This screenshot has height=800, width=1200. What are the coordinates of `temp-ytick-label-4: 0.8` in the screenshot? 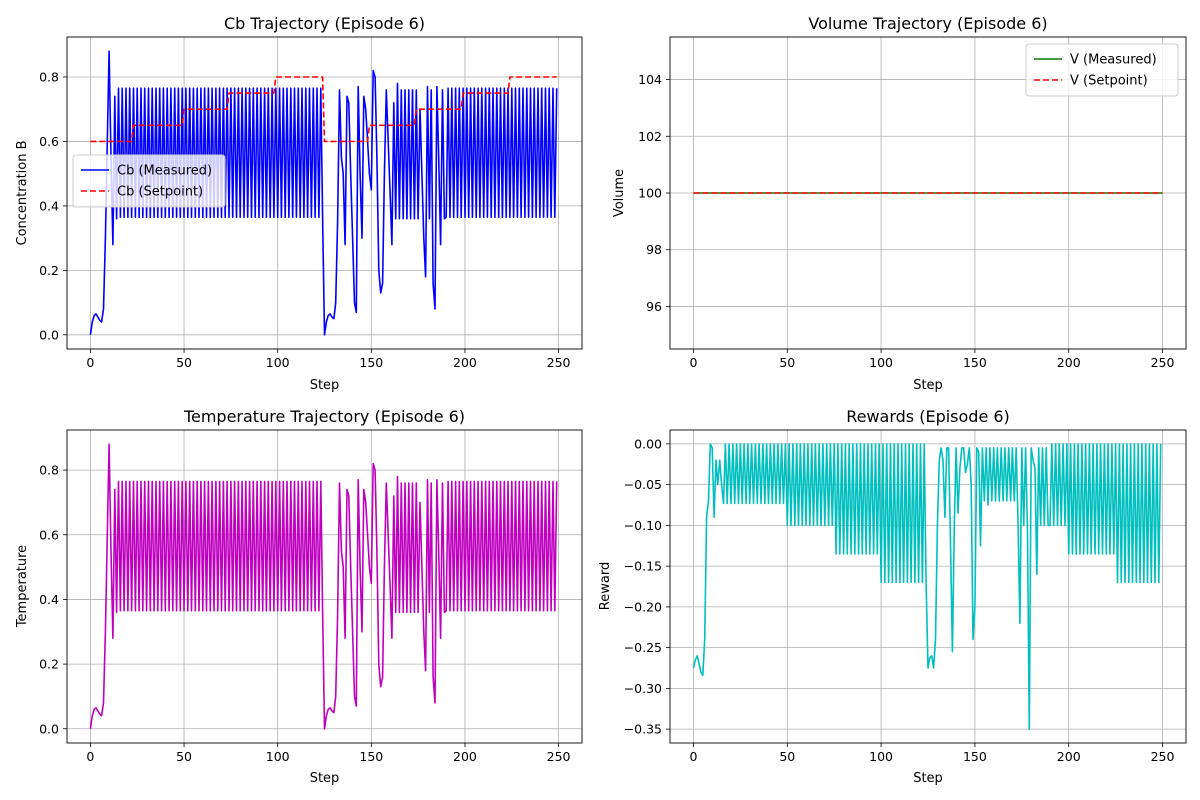 It's located at (49, 470).